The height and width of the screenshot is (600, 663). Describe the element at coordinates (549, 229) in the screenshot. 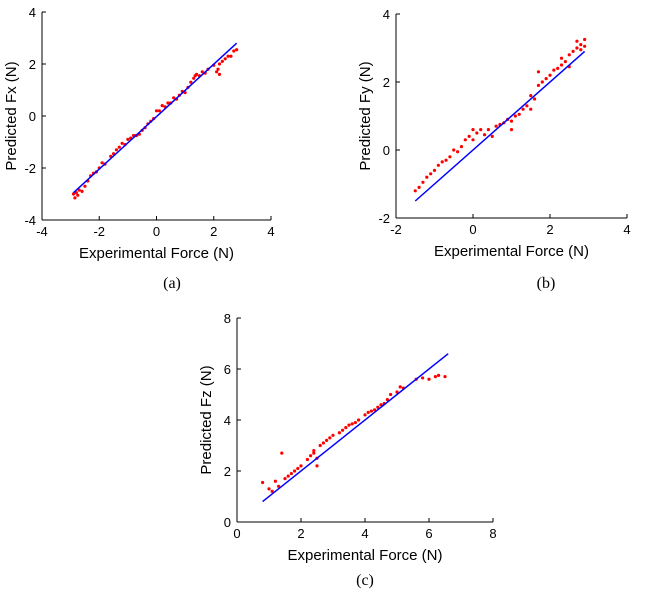

I see `x-tick-label: 2` at that location.